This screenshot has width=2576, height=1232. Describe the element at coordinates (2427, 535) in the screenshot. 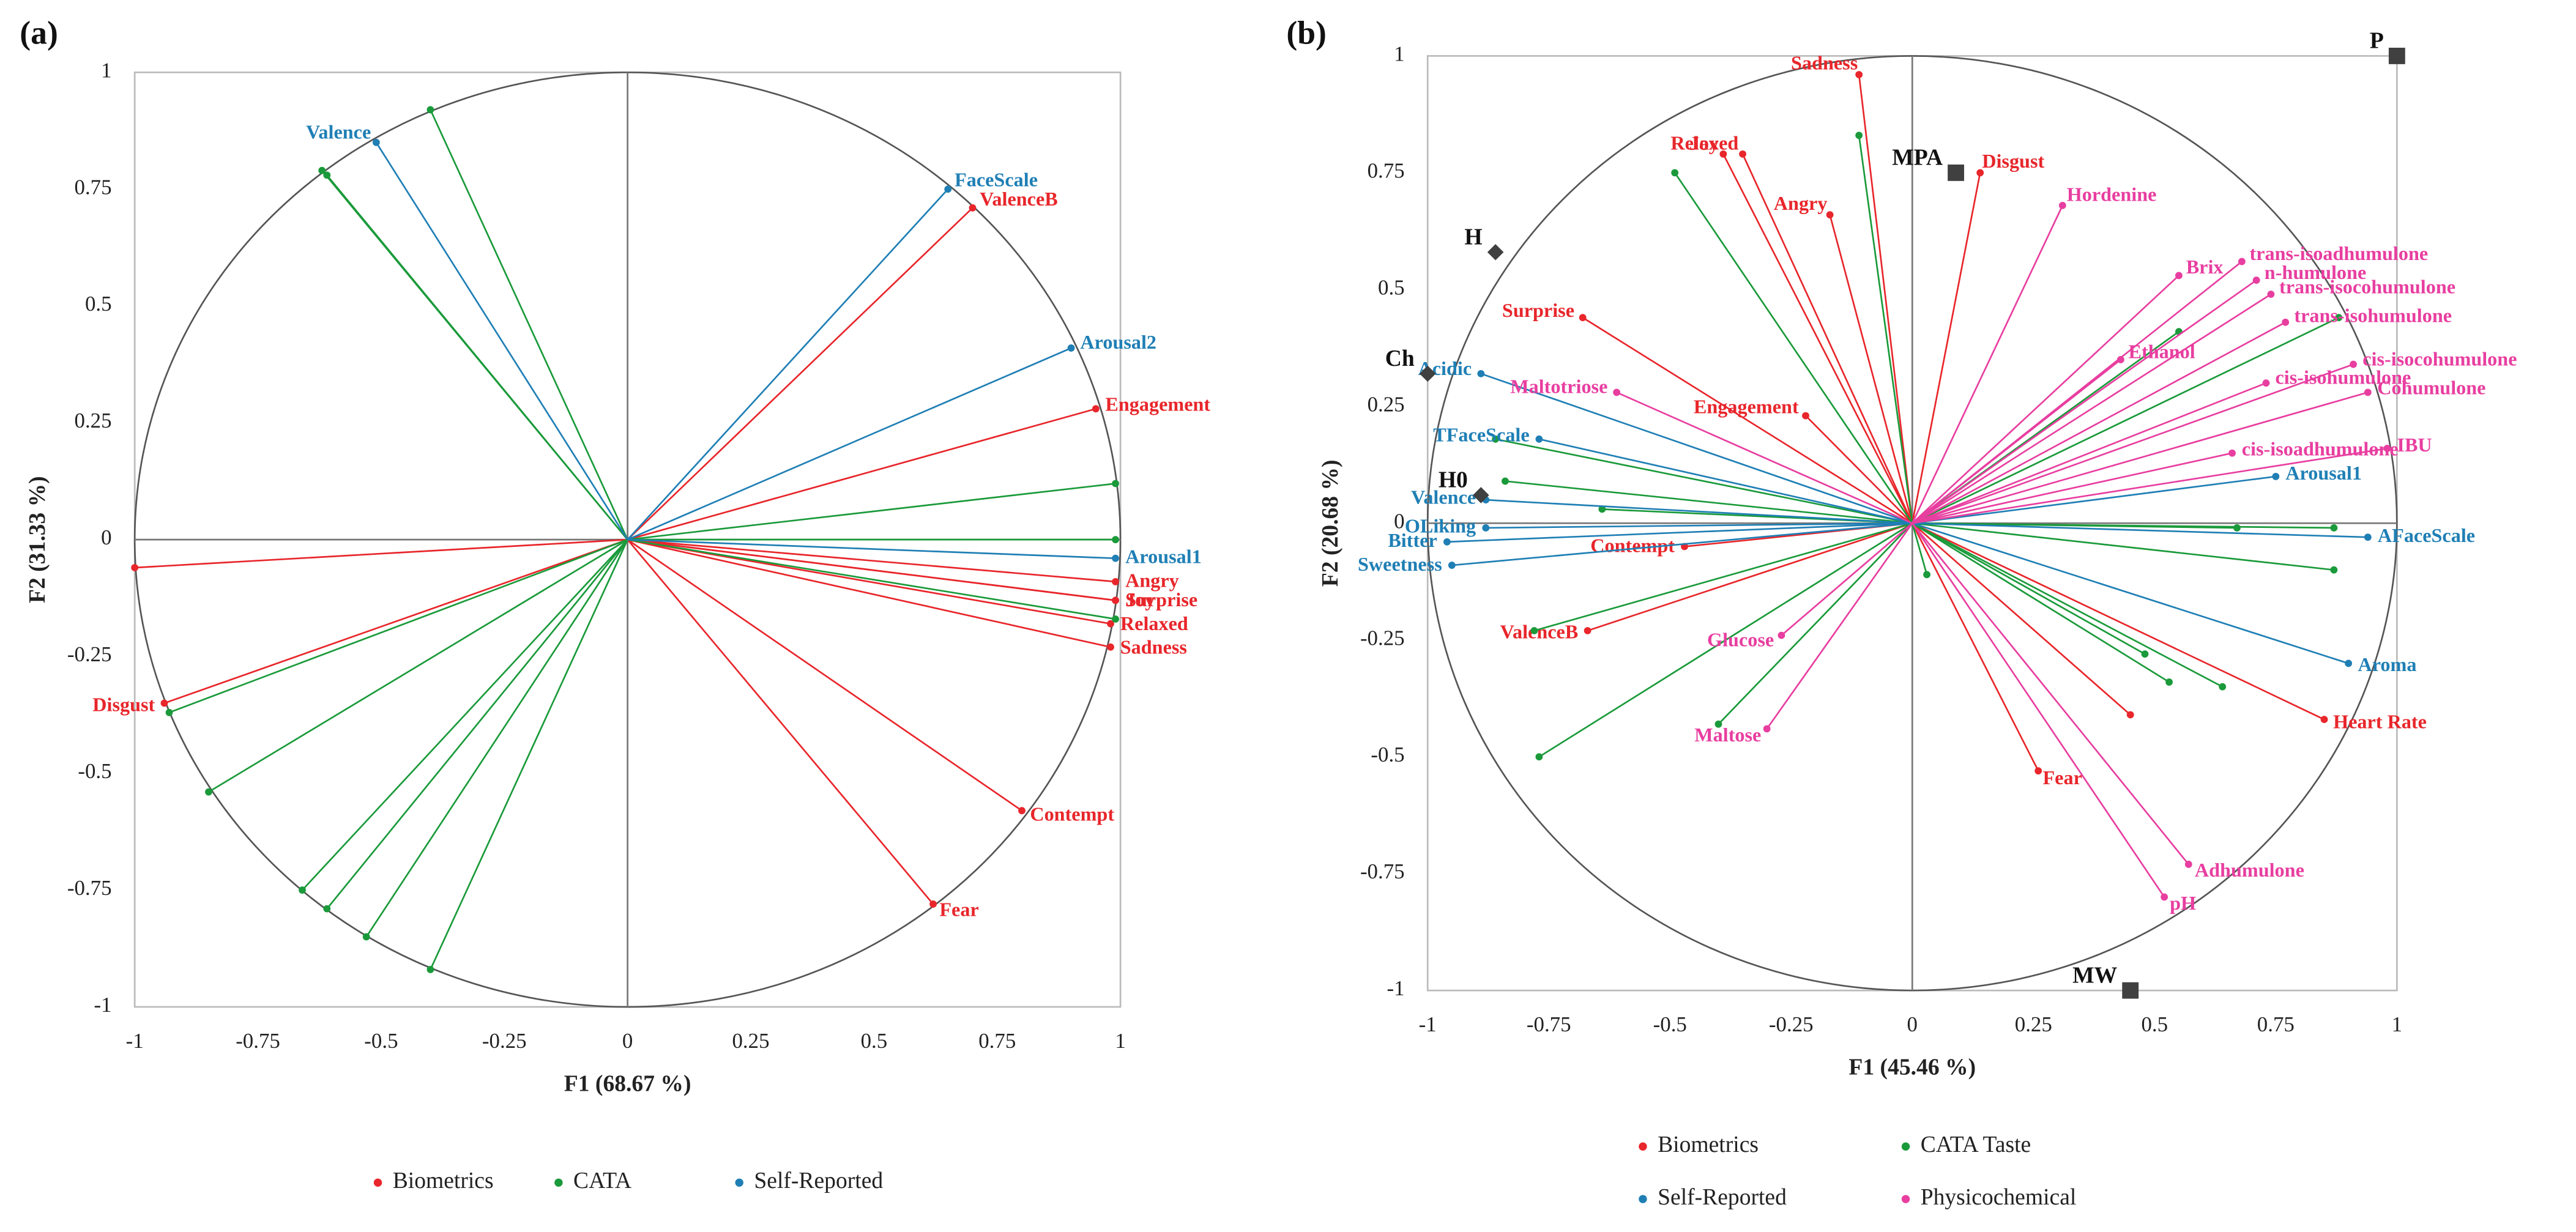

I see `variable-label: AFaceScale` at that location.